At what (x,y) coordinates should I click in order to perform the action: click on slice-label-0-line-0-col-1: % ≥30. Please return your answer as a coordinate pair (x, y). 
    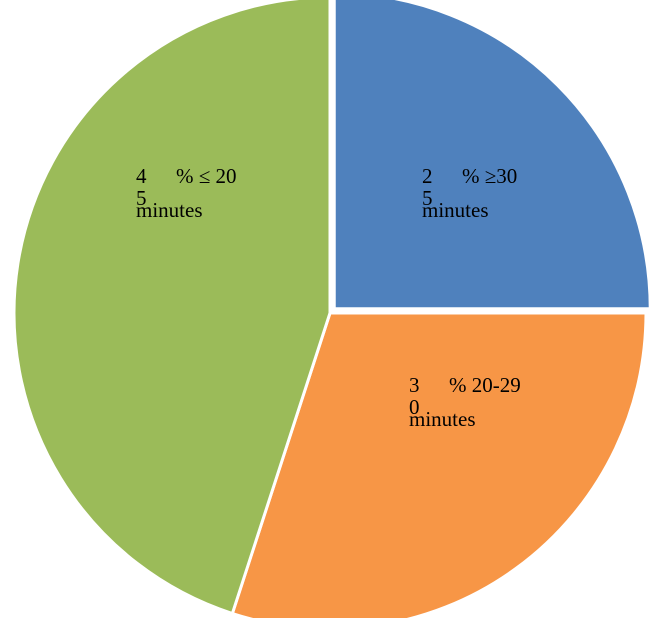
    Looking at the image, I should click on (489, 176).